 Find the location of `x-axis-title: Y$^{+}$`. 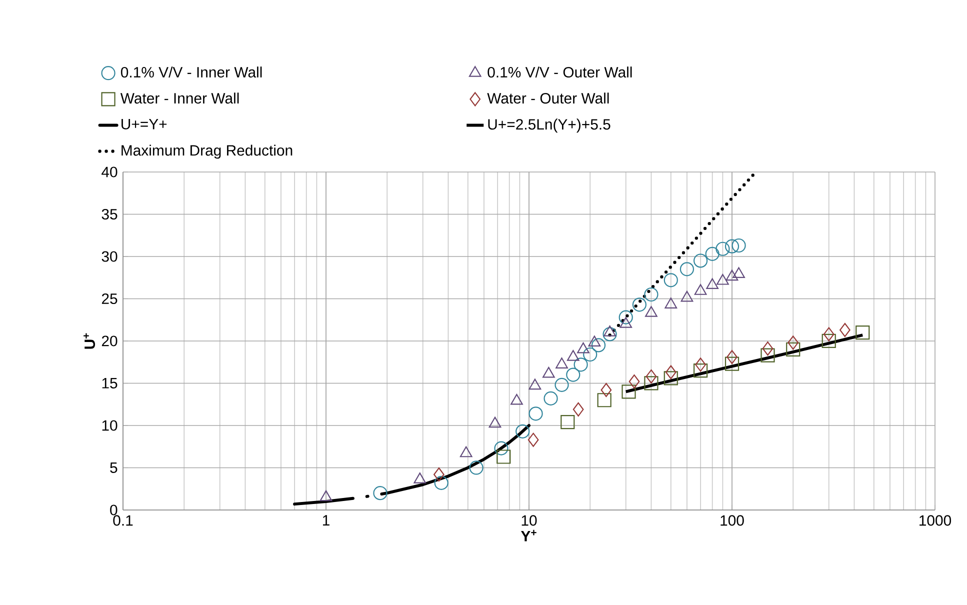

x-axis-title: Y$^{+}$ is located at coordinates (528, 536).